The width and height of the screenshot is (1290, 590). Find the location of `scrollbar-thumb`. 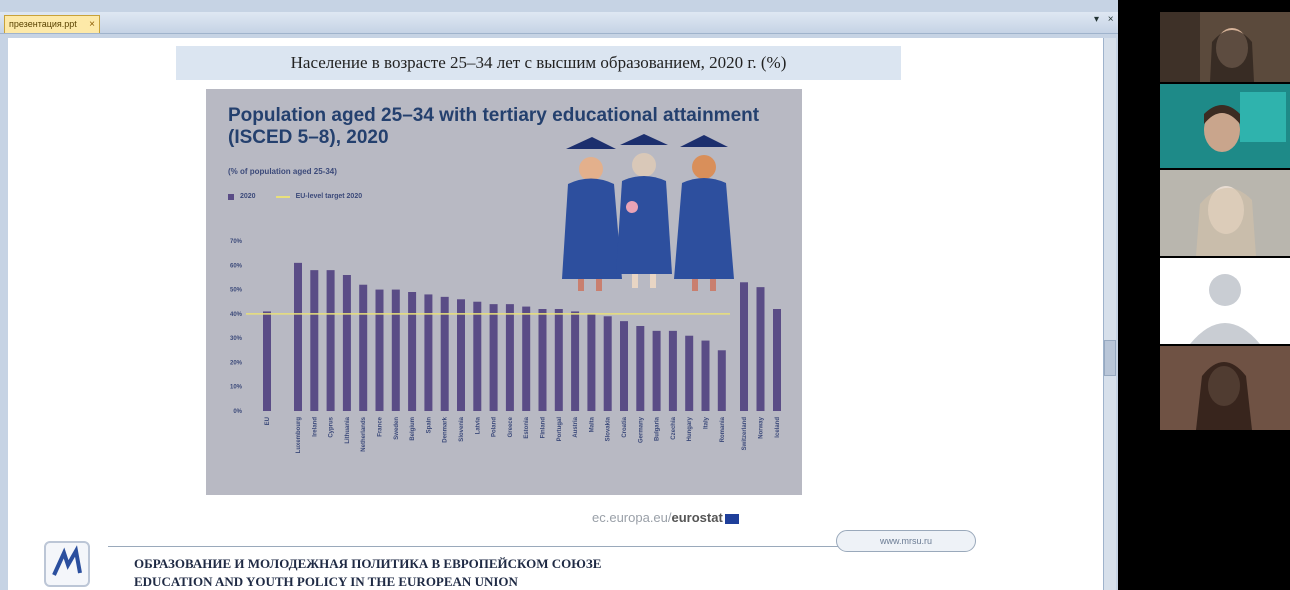

scrollbar-thumb is located at coordinates (1110, 358).